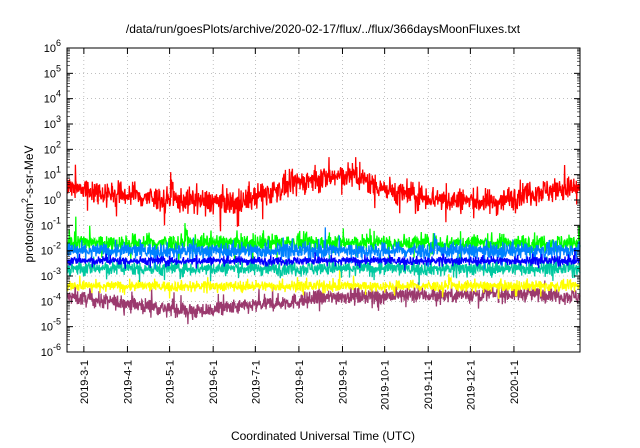  I want to click on y-axis-label-sup: 2, so click(25, 200).